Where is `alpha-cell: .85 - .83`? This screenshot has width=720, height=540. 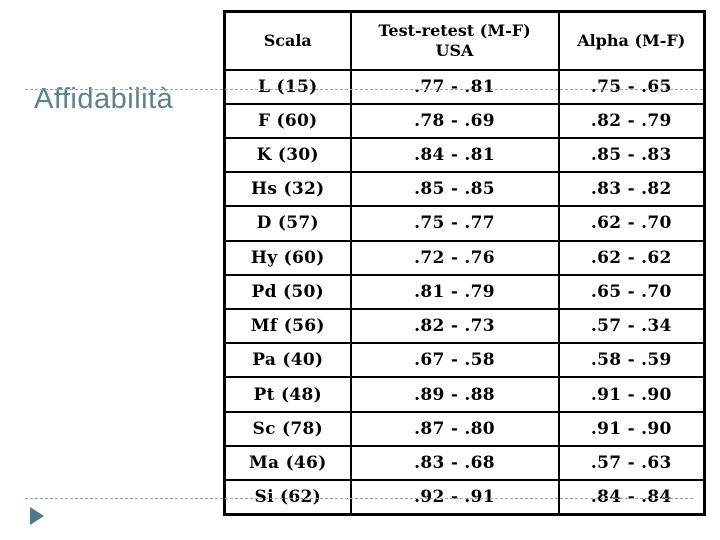
alpha-cell: .85 - .83 is located at coordinates (631, 155).